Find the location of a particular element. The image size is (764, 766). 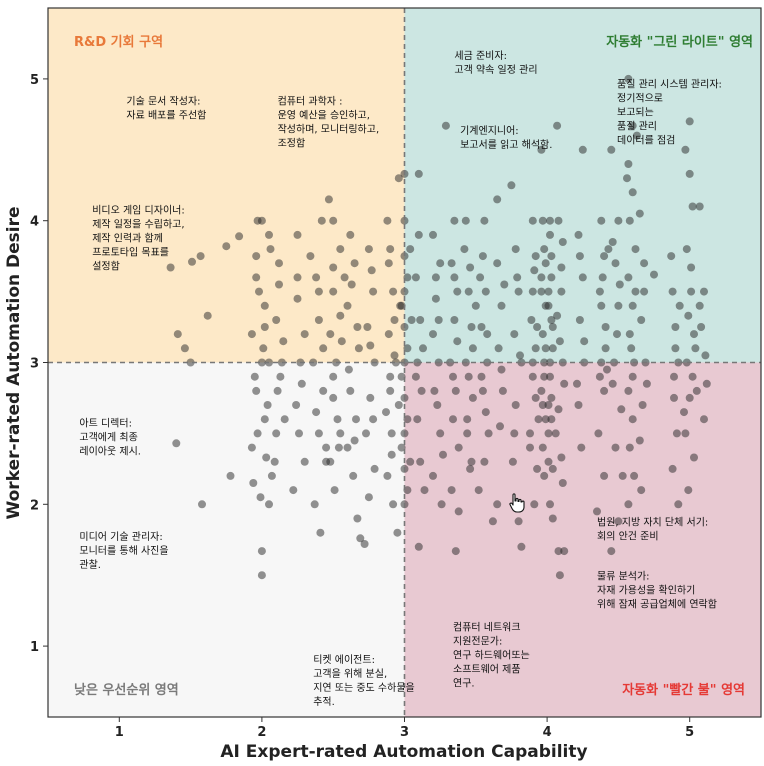

annotation-line: 고객 약속 일정 관리 is located at coordinates (495, 70).